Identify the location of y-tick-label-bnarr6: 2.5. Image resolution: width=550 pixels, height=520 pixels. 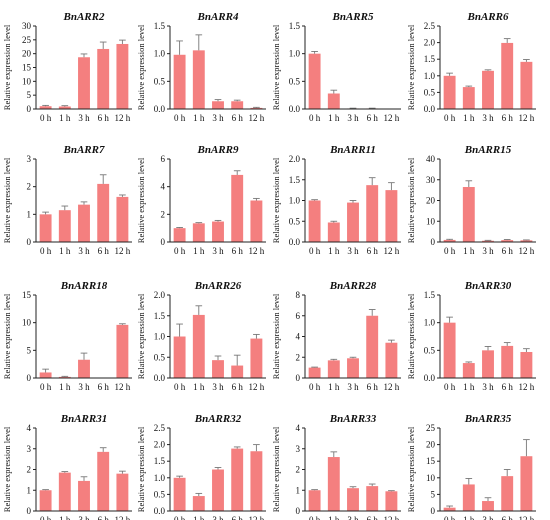
(430, 26).